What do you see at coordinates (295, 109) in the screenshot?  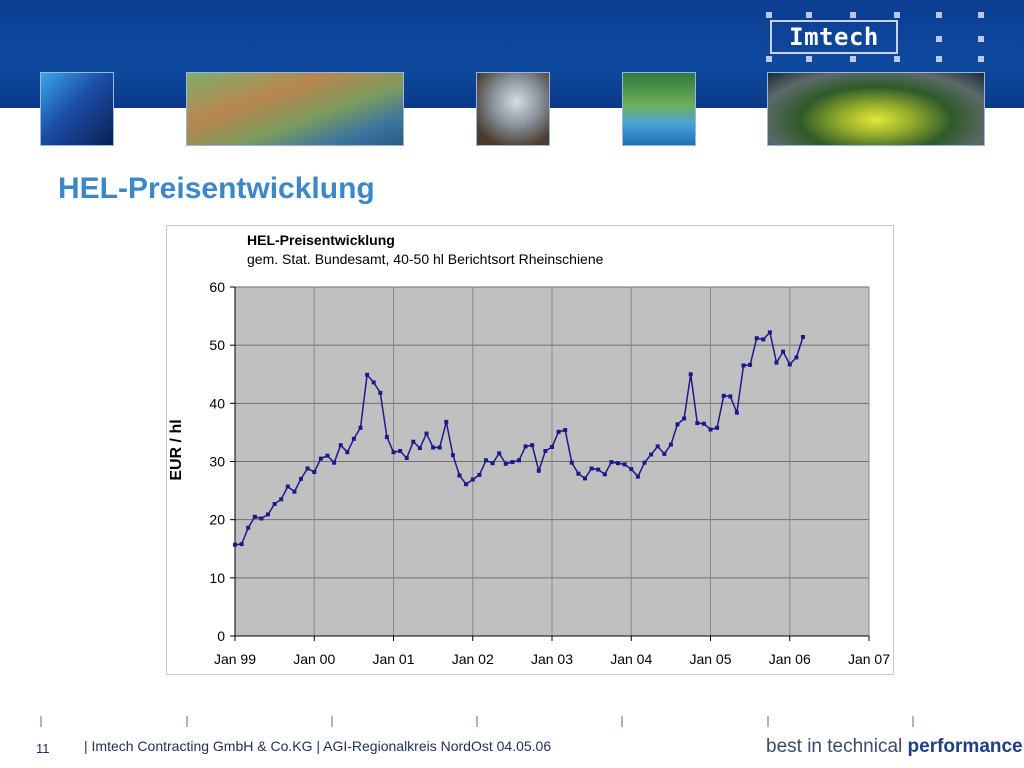 I see `city-aerial-photo` at bounding box center [295, 109].